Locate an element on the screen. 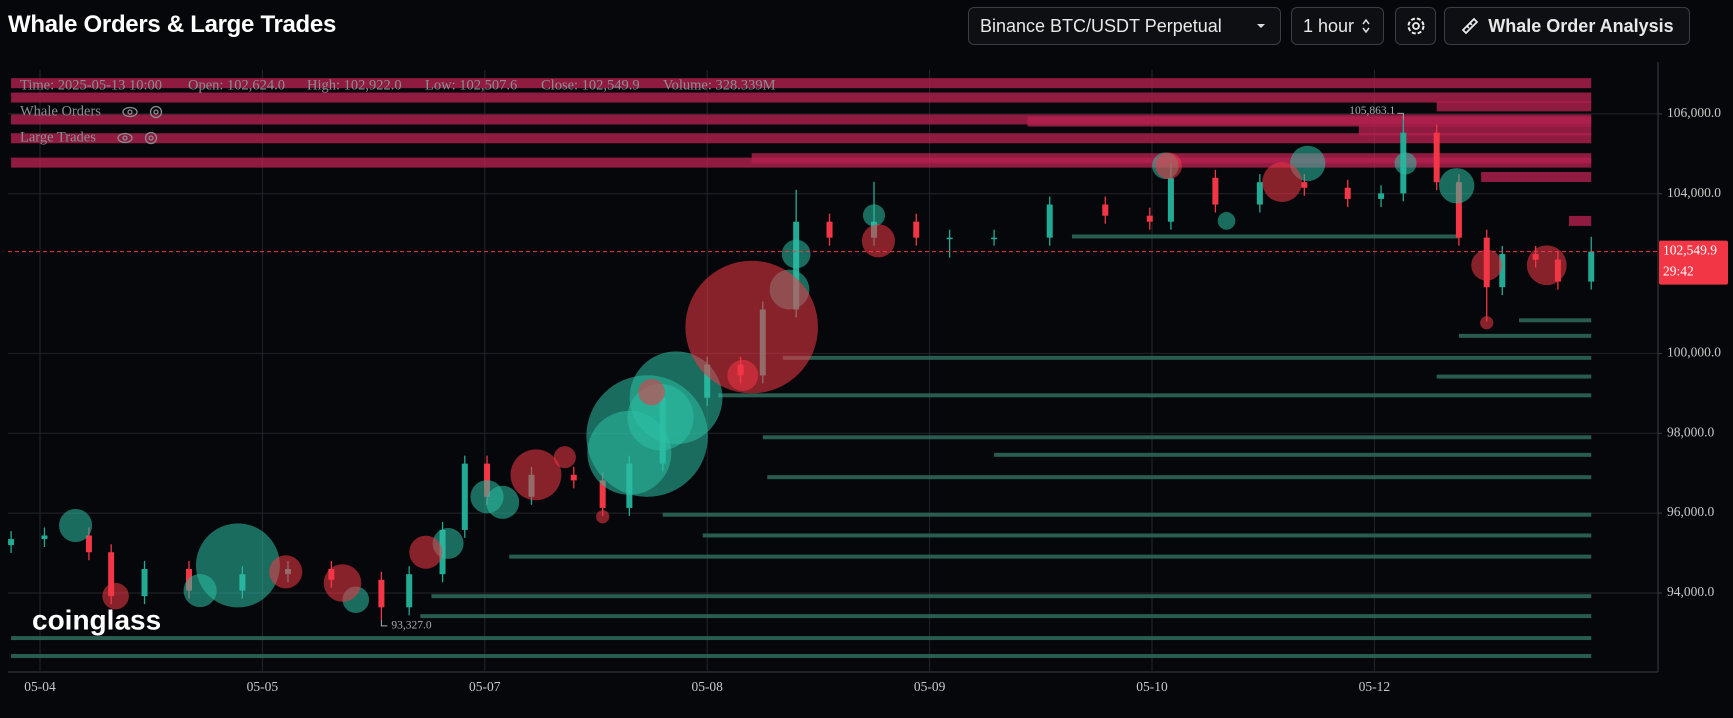 This screenshot has width=1733, height=718. x-tick-label: 05-09 is located at coordinates (930, 686).